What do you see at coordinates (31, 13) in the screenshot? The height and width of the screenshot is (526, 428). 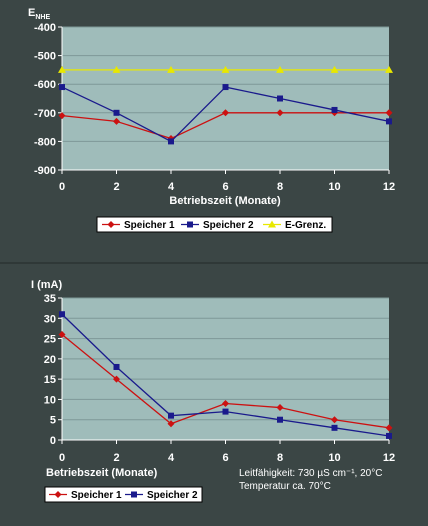 I see `y-axis-title-main: E` at bounding box center [31, 13].